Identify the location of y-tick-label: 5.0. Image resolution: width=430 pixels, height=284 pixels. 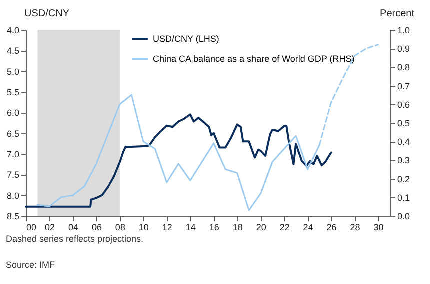
(13, 71).